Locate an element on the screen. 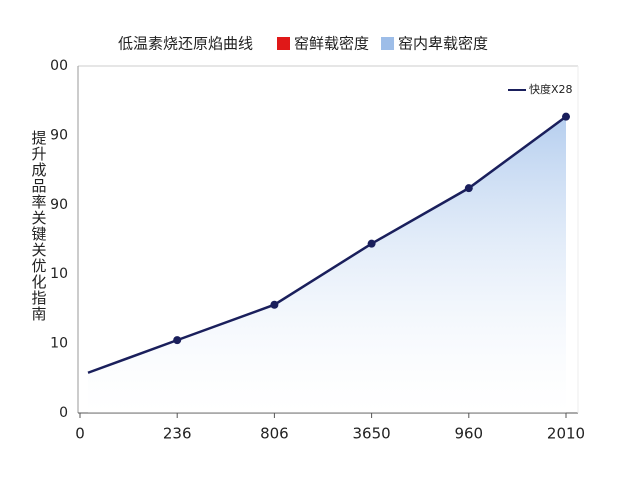 This screenshot has height=480, width=640. legend-label: 窑内卑载密度 is located at coordinates (443, 44).